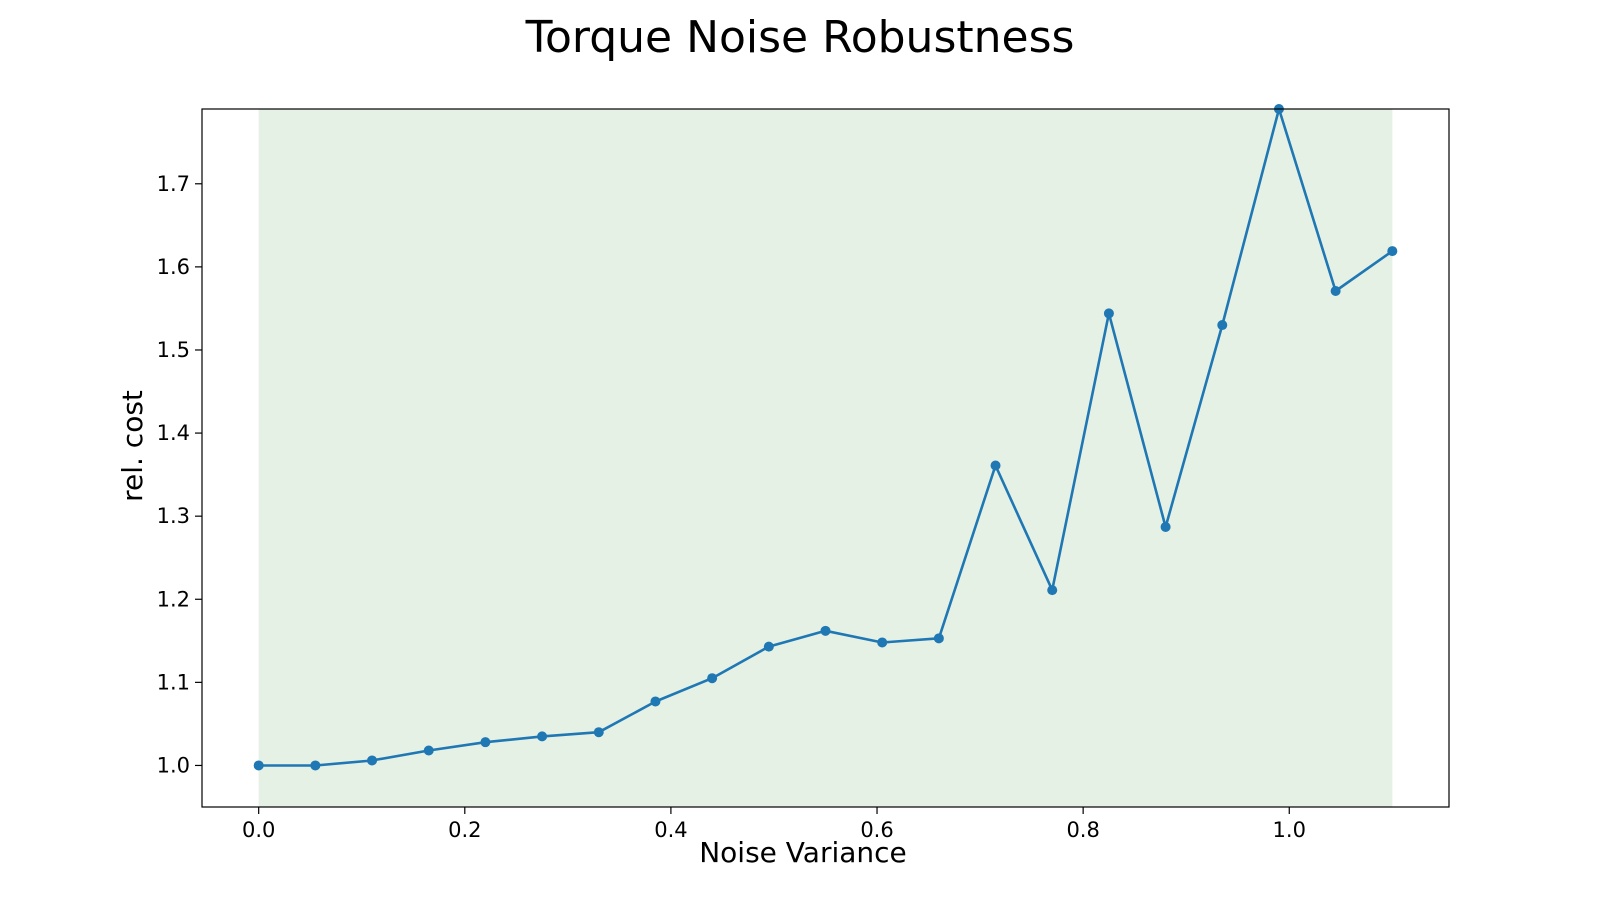 This screenshot has height=900, width=1600. What do you see at coordinates (173, 184) in the screenshot?
I see `y-tick-label: 1.7` at bounding box center [173, 184].